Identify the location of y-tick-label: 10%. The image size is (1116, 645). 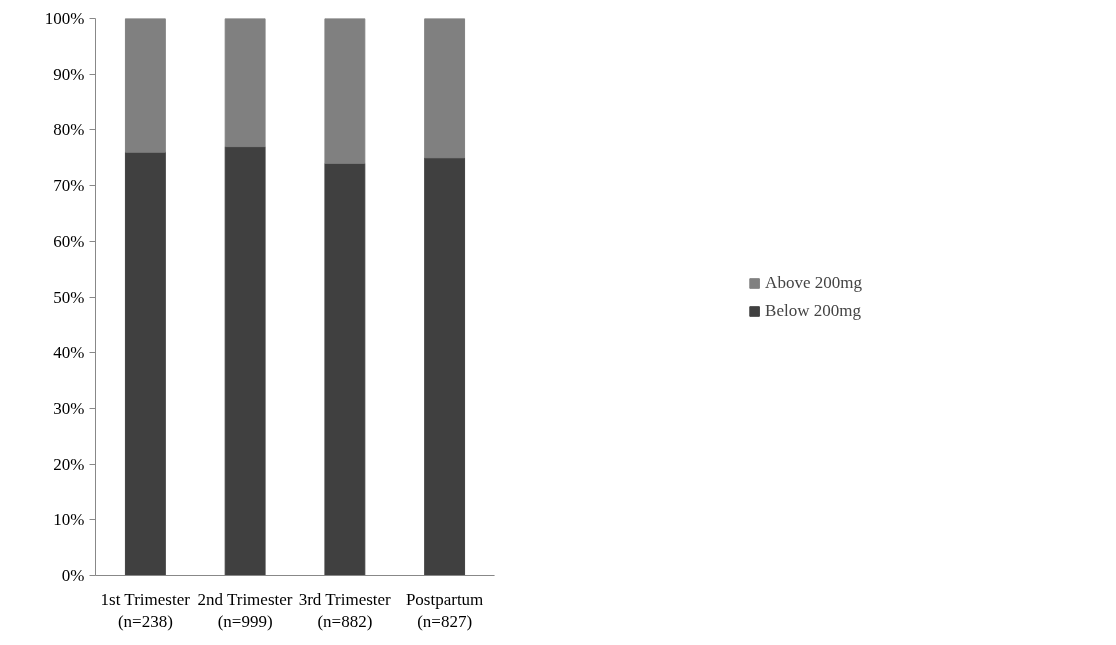
(69, 520).